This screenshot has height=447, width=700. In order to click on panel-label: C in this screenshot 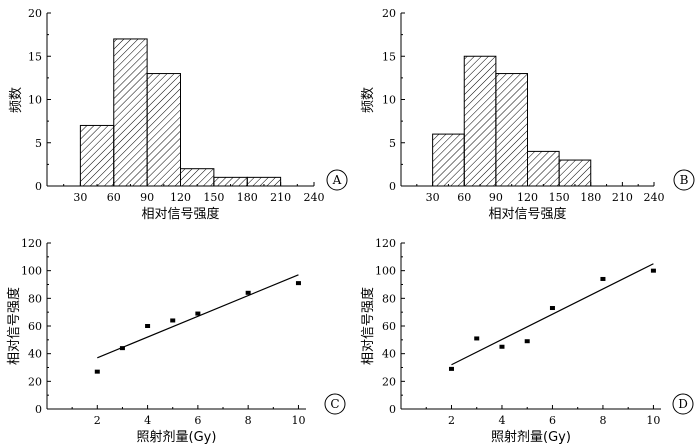, I will do `click(334, 404)`.